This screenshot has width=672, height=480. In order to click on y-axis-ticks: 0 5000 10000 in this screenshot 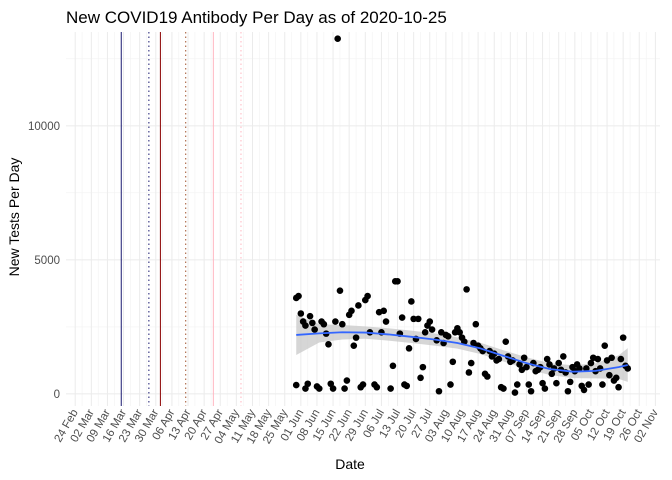, I will do `click(44, 261)`.